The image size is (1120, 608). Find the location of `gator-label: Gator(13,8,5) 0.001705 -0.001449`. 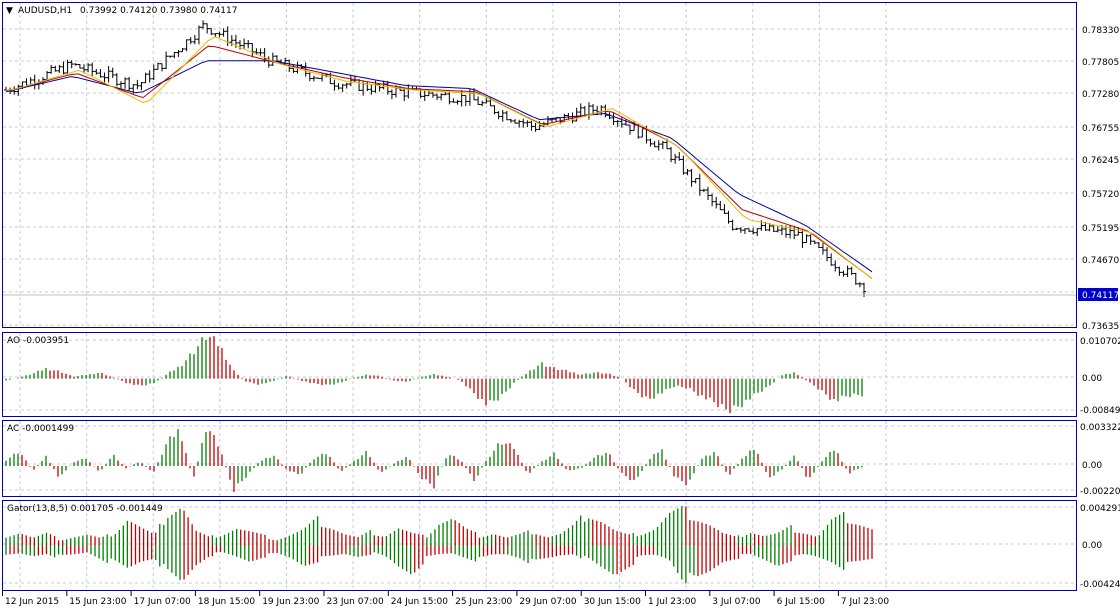

gator-label: Gator(13,8,5) 0.001705 -0.001449 is located at coordinates (85, 509).